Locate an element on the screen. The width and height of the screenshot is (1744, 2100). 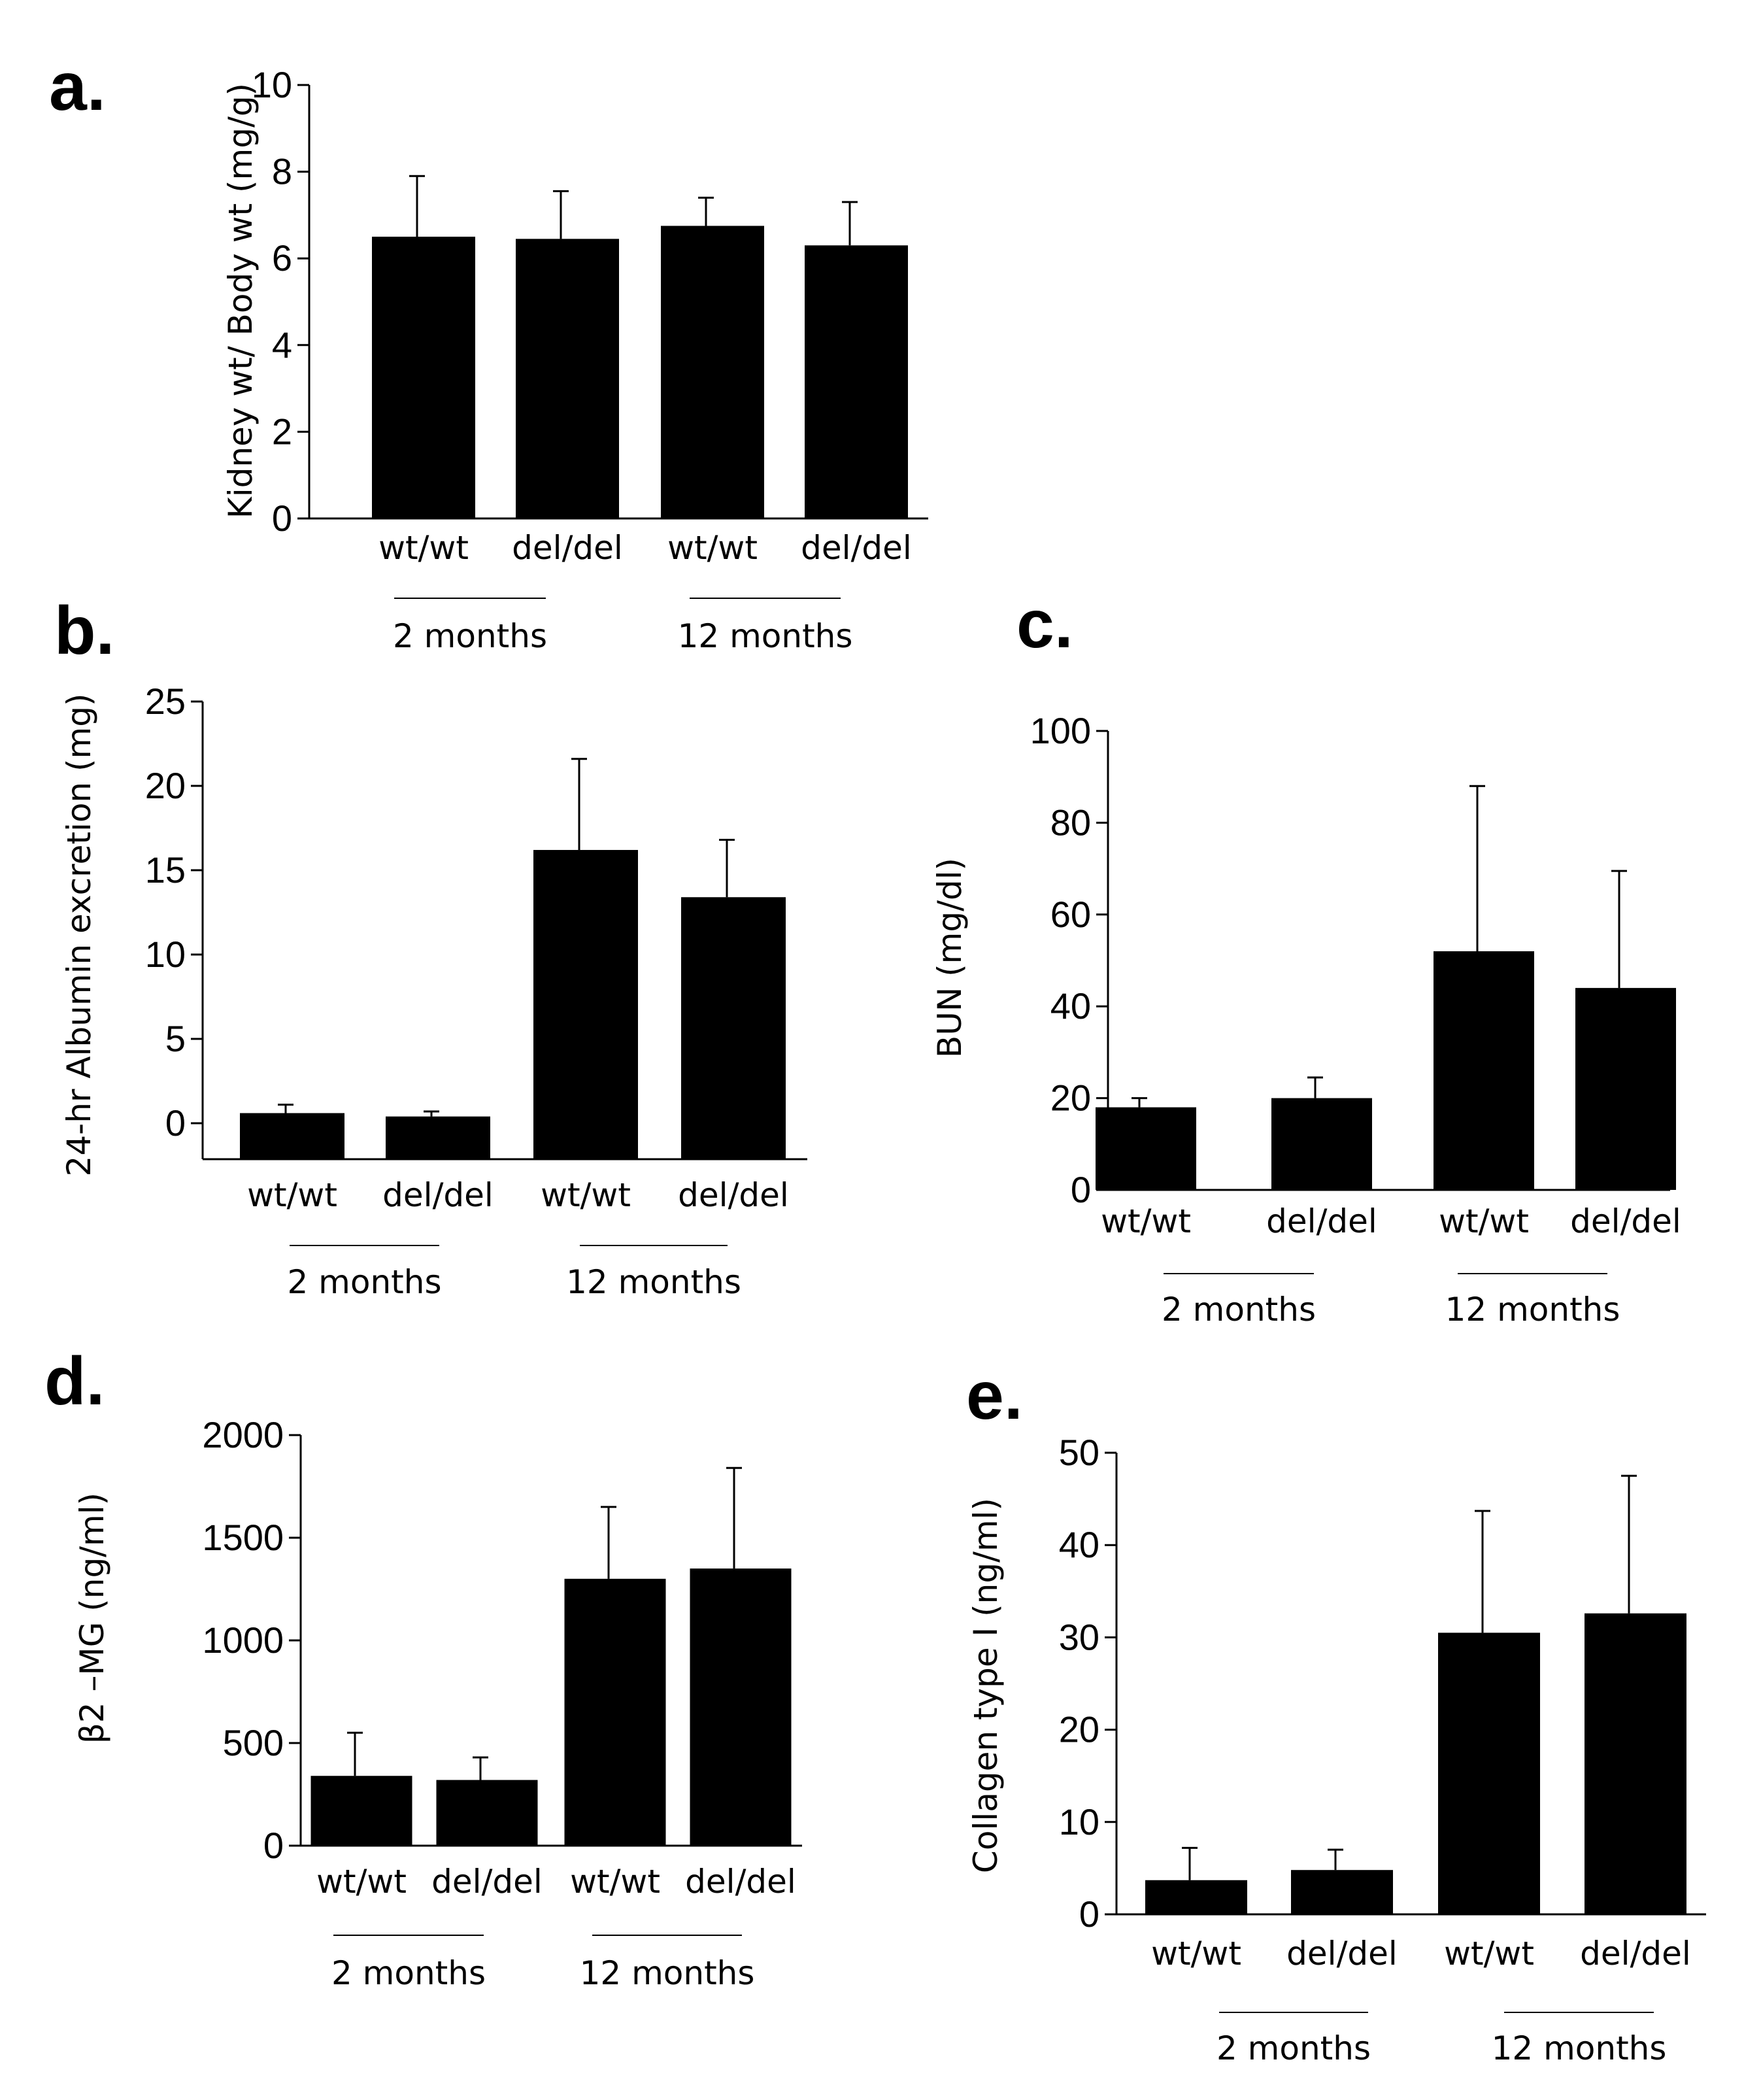
y-axis-label: Kidney wt/ Body wt (mg/g) is located at coordinates (241, 300).